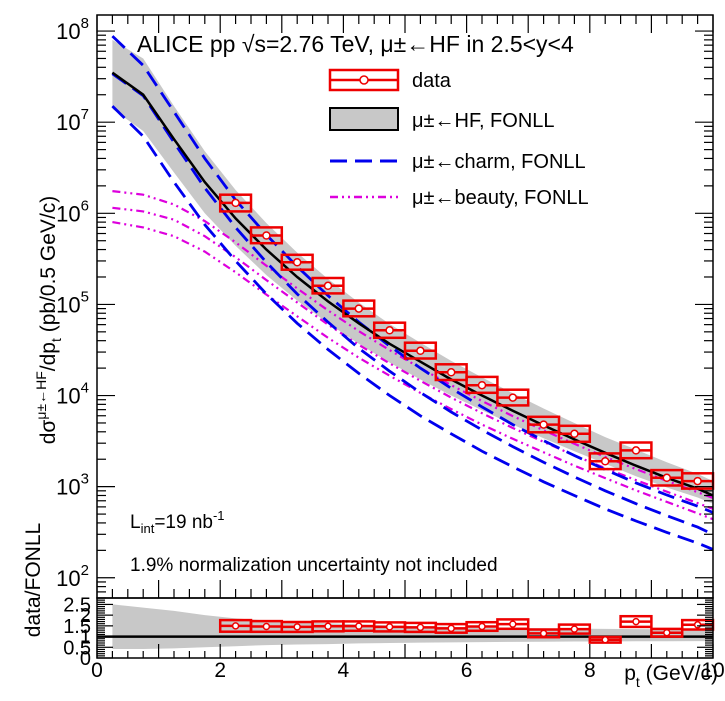  What do you see at coordinates (183, 522) in the screenshot?
I see `lumi-rest: =19 nb` at bounding box center [183, 522].